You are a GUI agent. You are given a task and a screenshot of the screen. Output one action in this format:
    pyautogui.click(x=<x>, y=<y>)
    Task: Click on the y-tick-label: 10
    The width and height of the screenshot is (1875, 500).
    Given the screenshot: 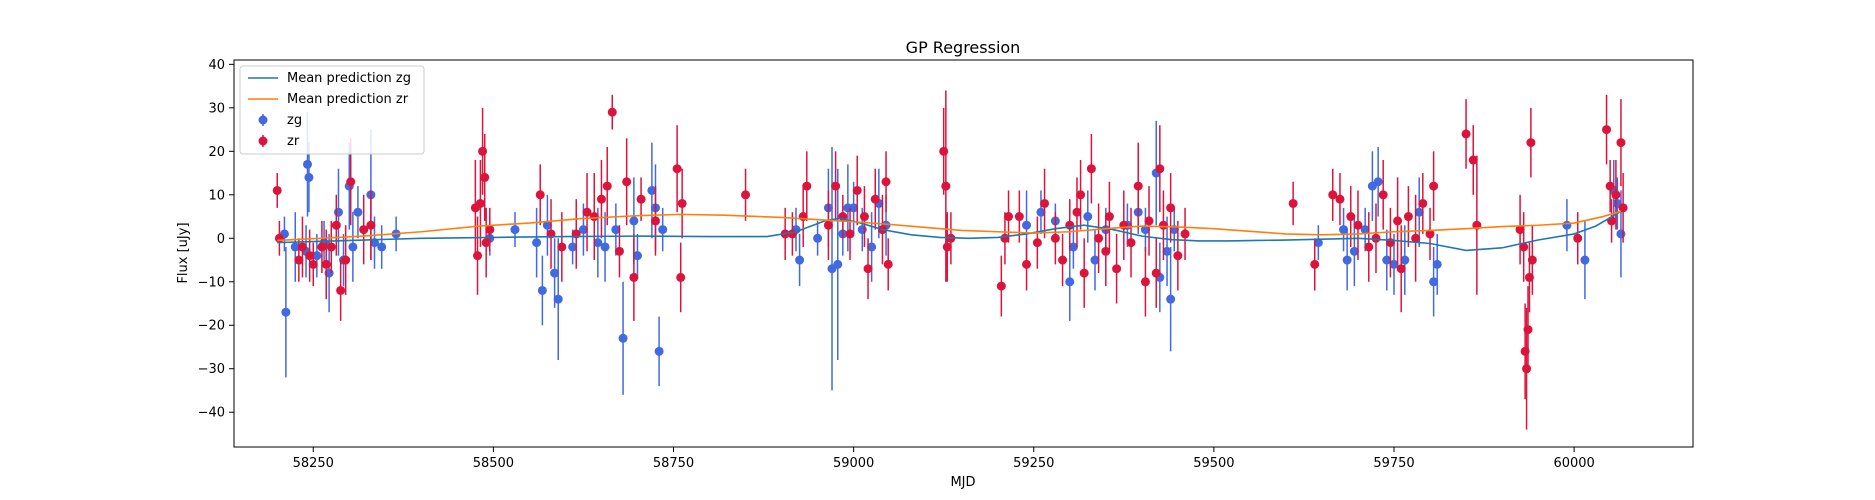 What is the action you would take?
    pyautogui.click(x=216, y=195)
    